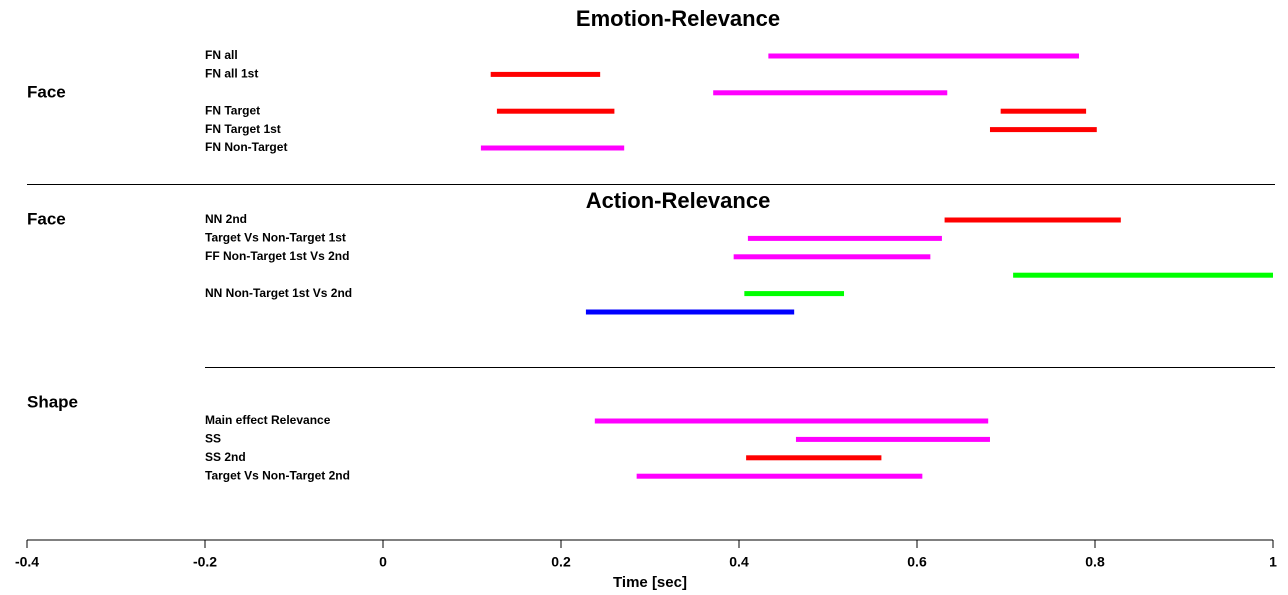 Image resolution: width=1288 pixels, height=595 pixels. I want to click on row-label: SS 2nd, so click(225, 457).